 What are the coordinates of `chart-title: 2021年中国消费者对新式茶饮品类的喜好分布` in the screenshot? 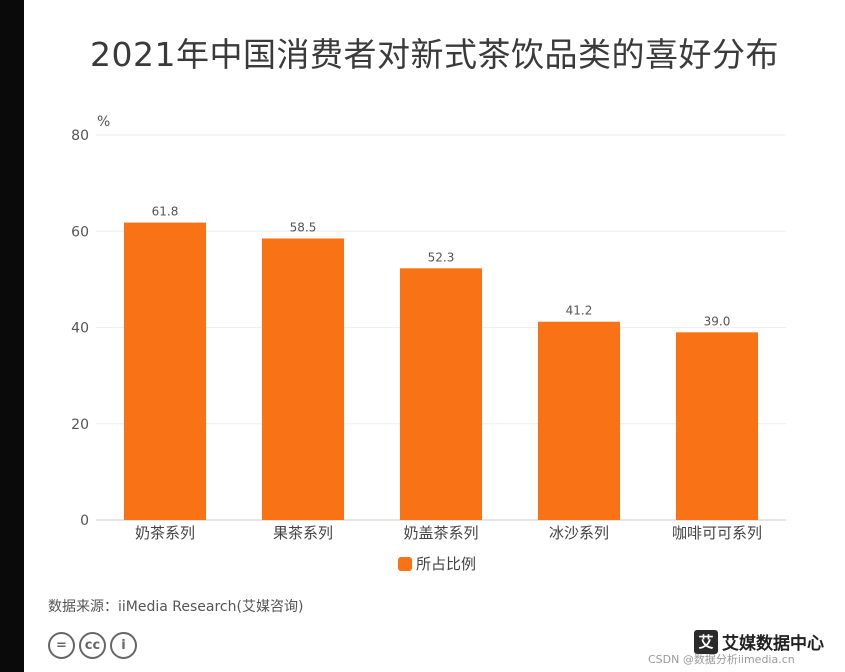 It's located at (434, 54).